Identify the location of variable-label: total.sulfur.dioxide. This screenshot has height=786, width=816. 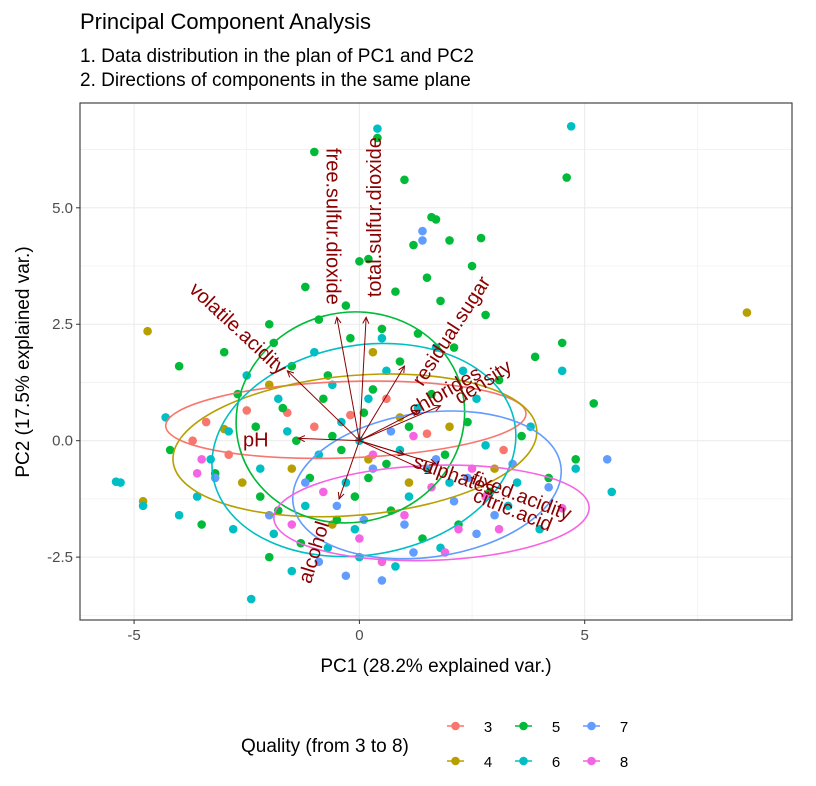
(375, 217).